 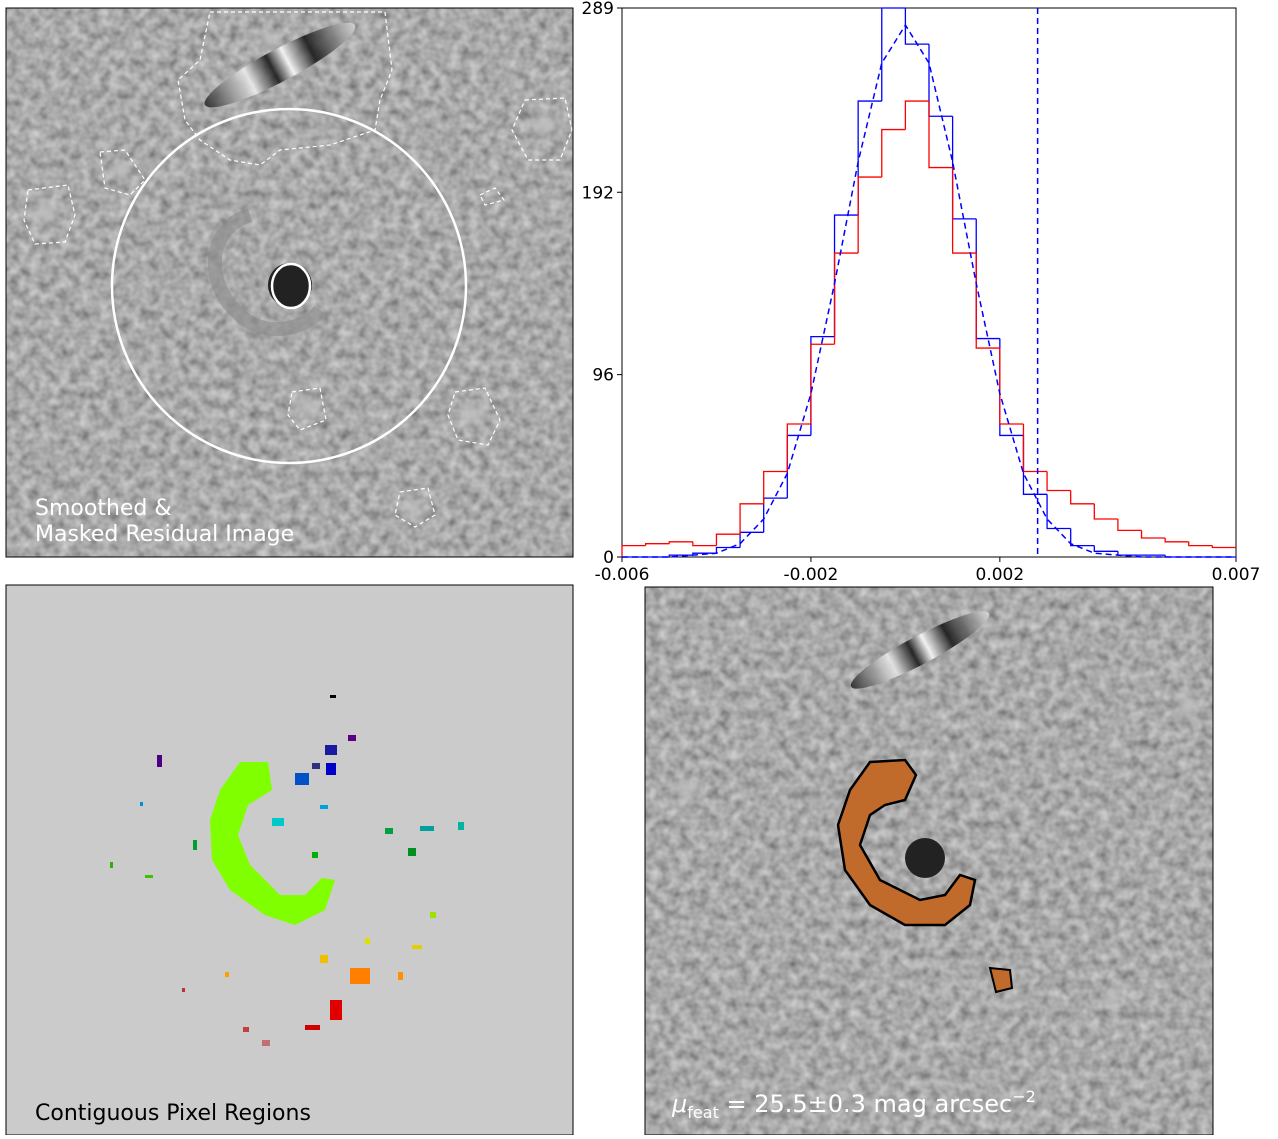 I want to click on feature-label: μfeat = 25.5±0.3 mag arcsec−2, so click(x=853, y=1104).